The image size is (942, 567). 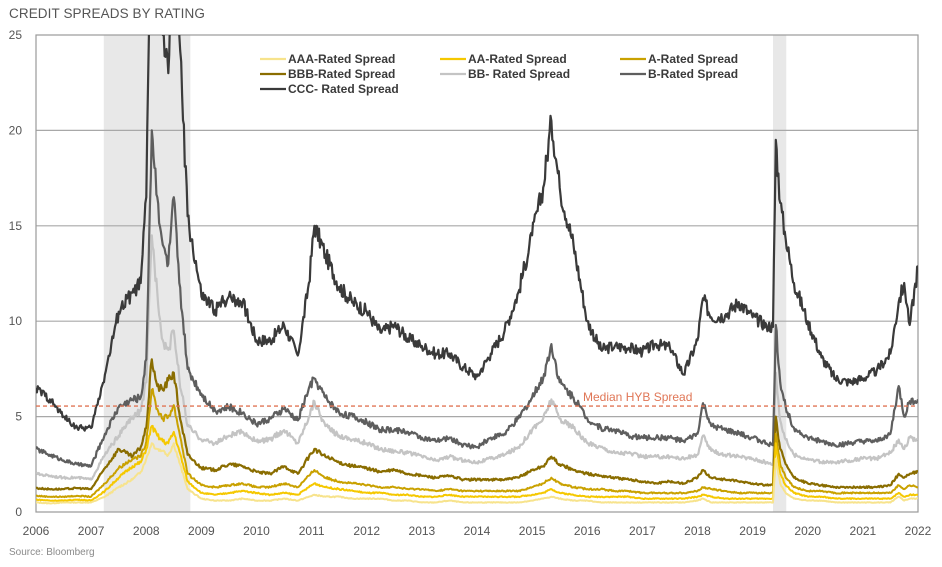 What do you see at coordinates (693, 59) in the screenshot?
I see `legend-label: A-Rated Spread` at bounding box center [693, 59].